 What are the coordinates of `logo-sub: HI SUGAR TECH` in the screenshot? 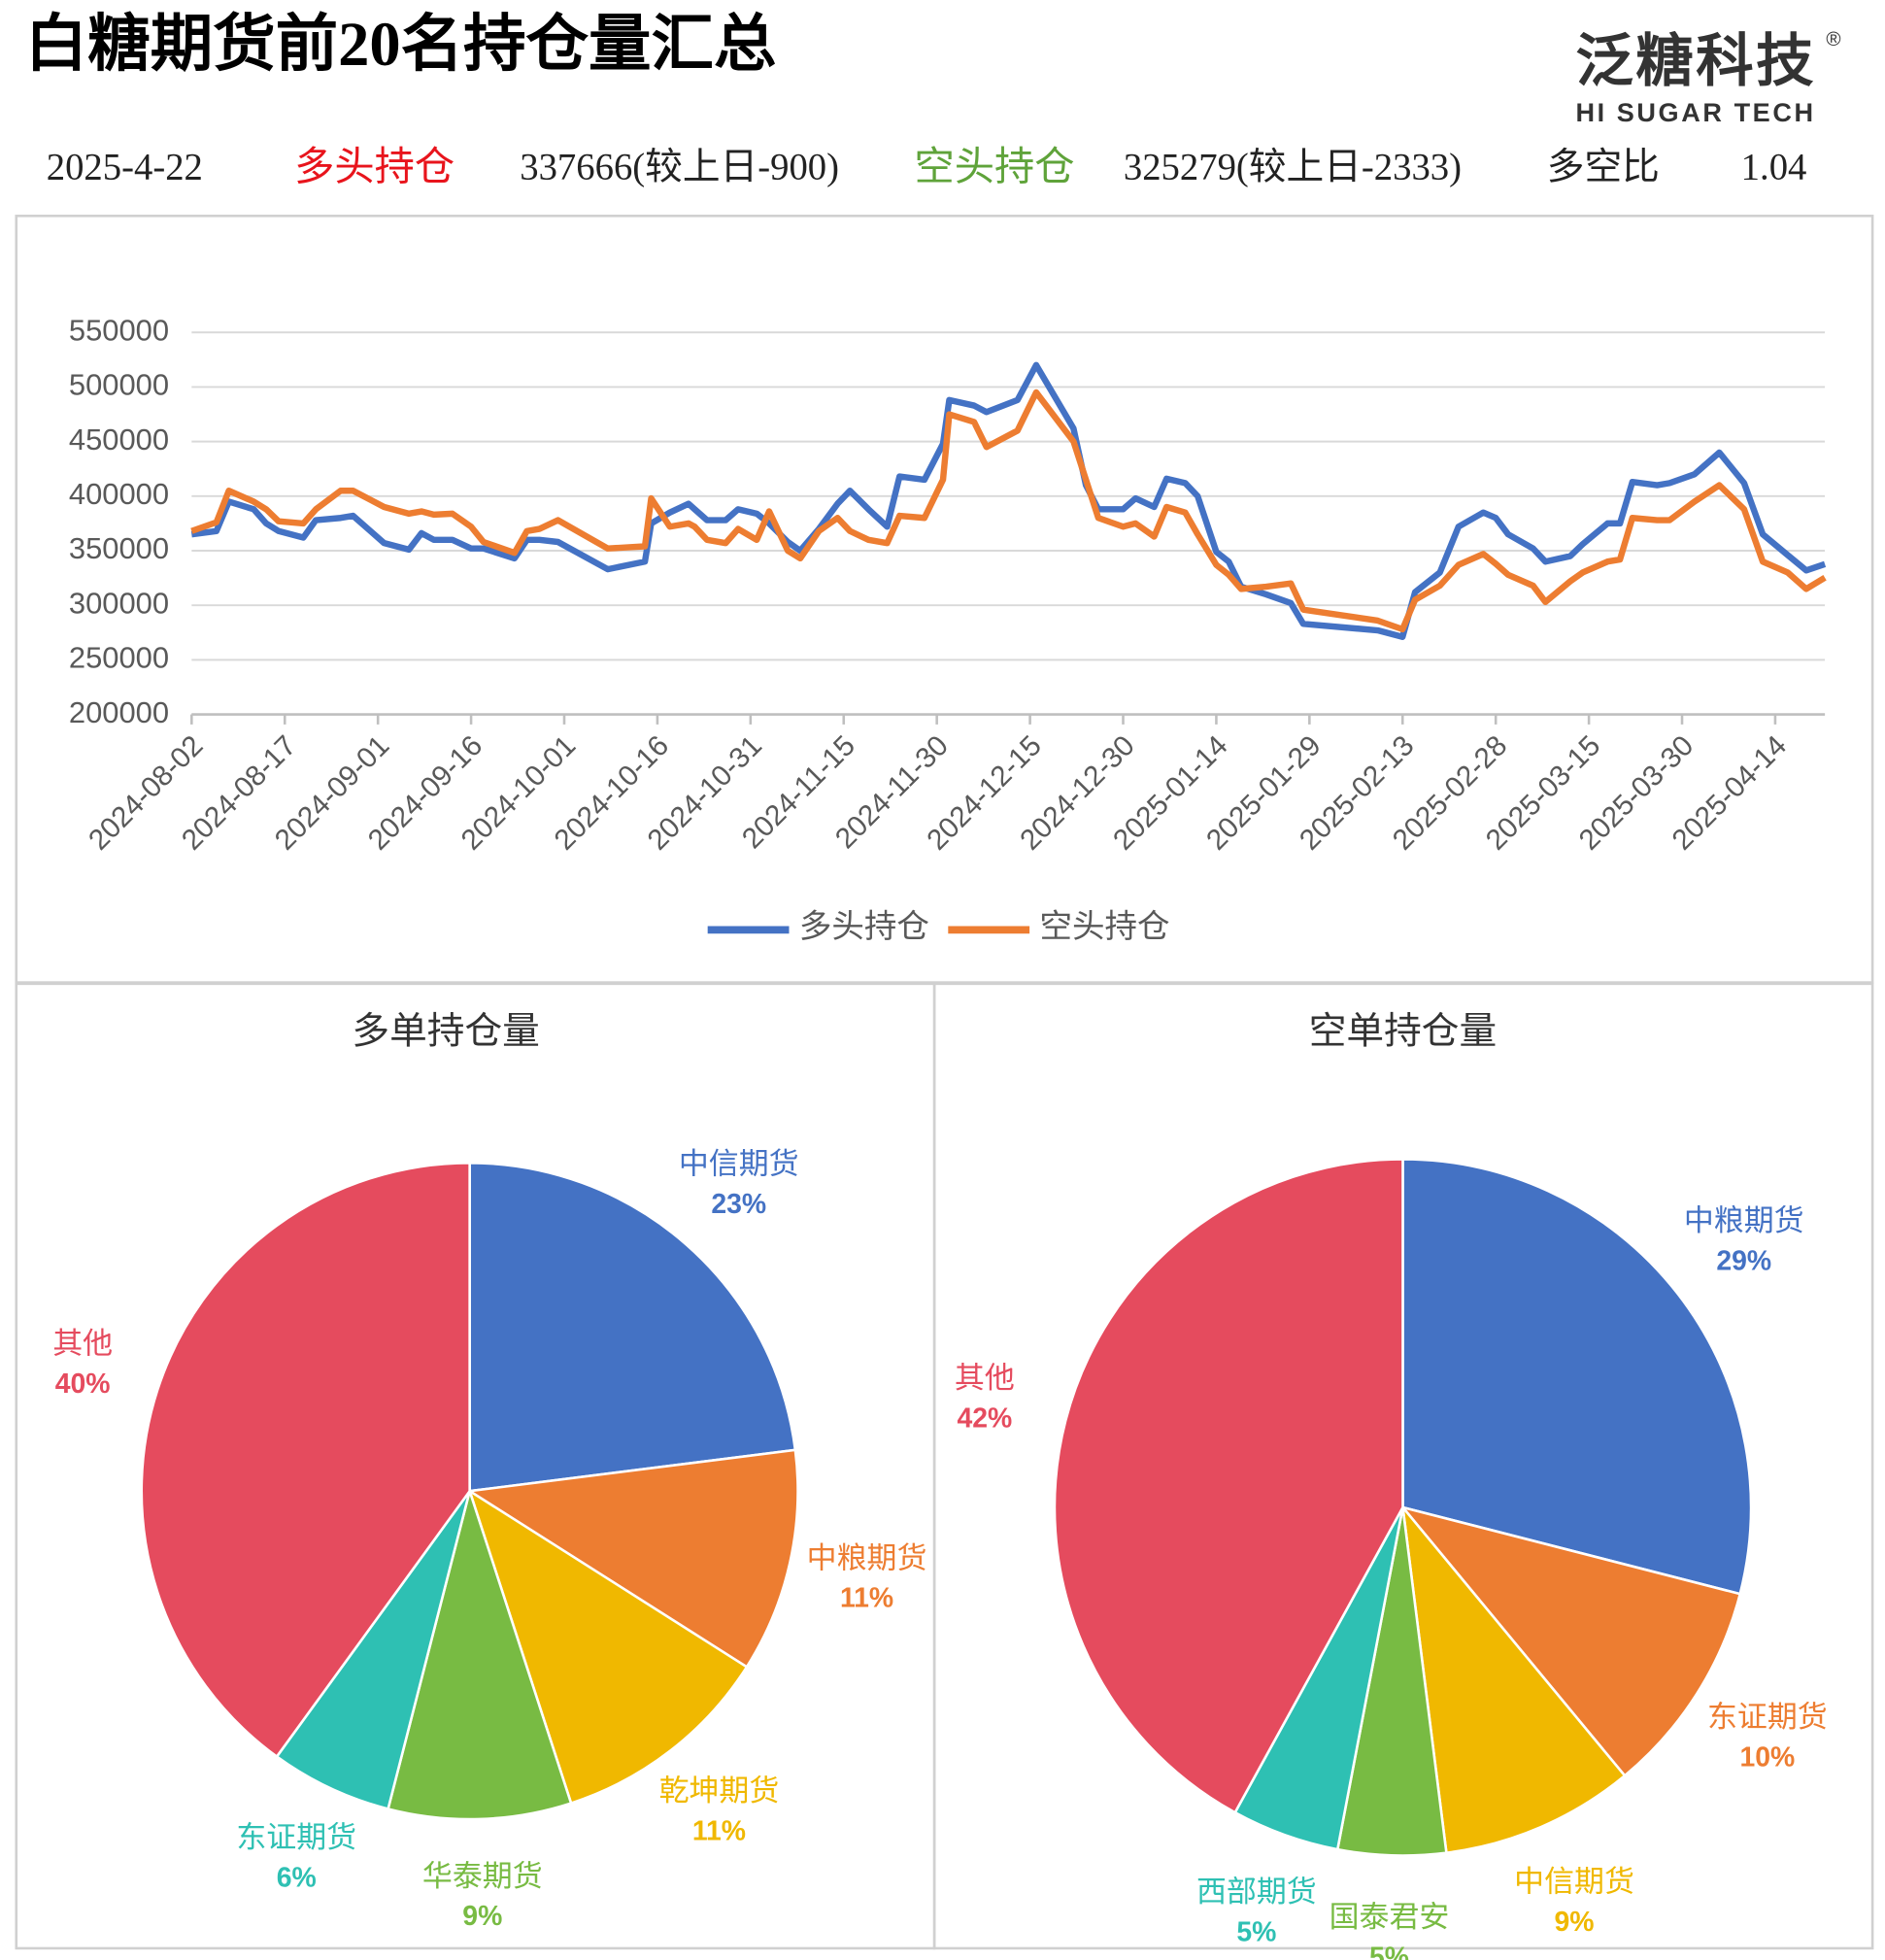 It's located at (1695, 112).